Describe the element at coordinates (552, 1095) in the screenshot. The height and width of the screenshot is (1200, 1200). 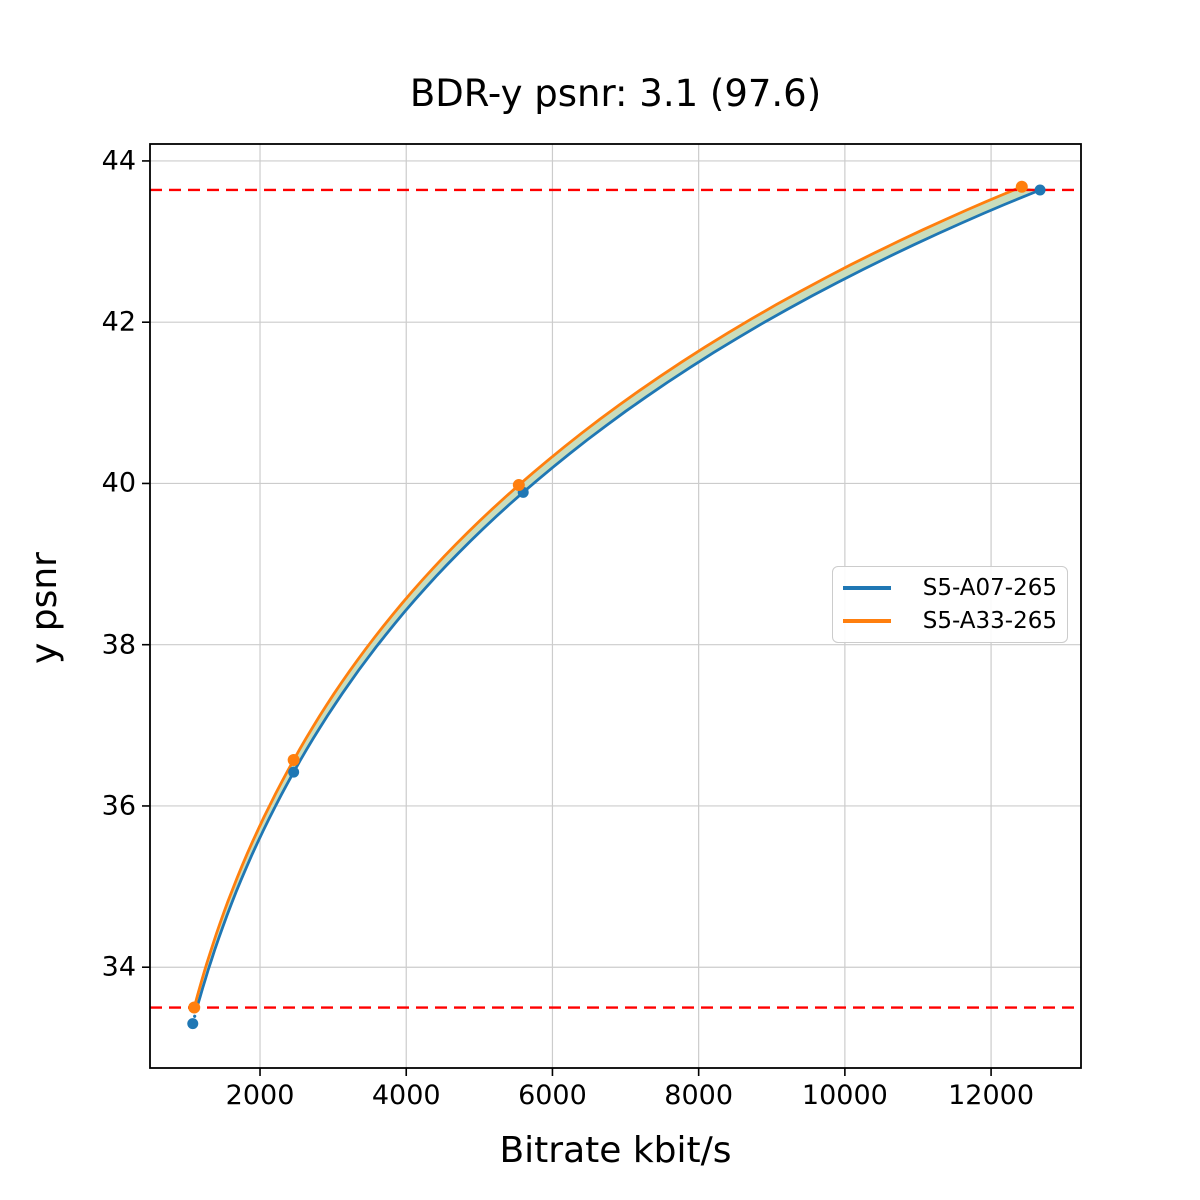
I see `x-tick-label: 6000` at that location.